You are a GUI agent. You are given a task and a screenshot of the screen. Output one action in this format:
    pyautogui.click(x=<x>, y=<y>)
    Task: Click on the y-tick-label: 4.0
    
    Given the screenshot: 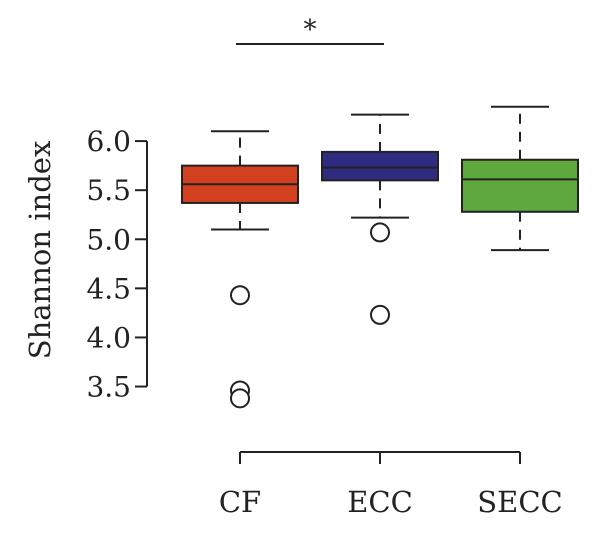 What is the action you would take?
    pyautogui.click(x=108, y=337)
    